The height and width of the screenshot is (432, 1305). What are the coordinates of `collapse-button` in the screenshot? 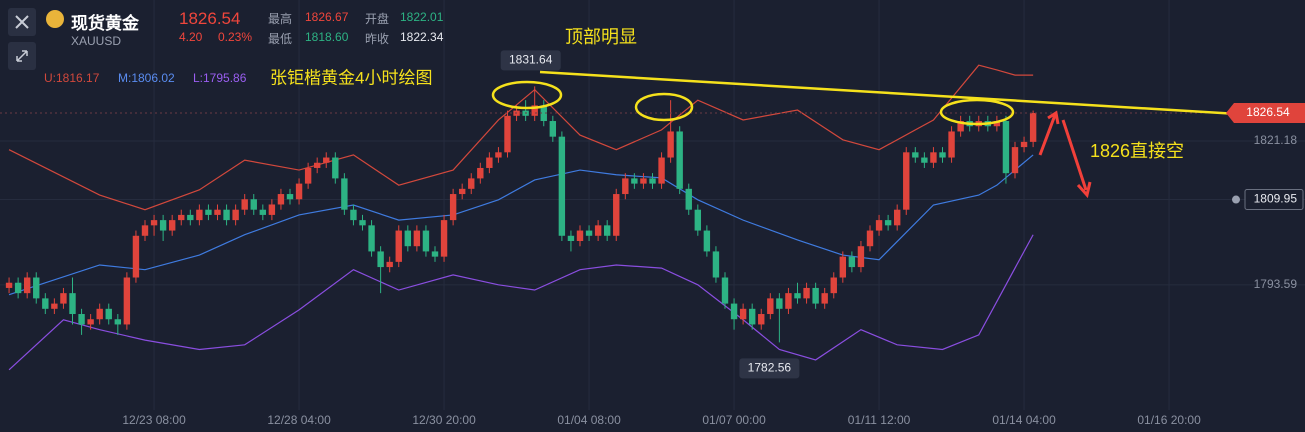 It's located at (22, 56).